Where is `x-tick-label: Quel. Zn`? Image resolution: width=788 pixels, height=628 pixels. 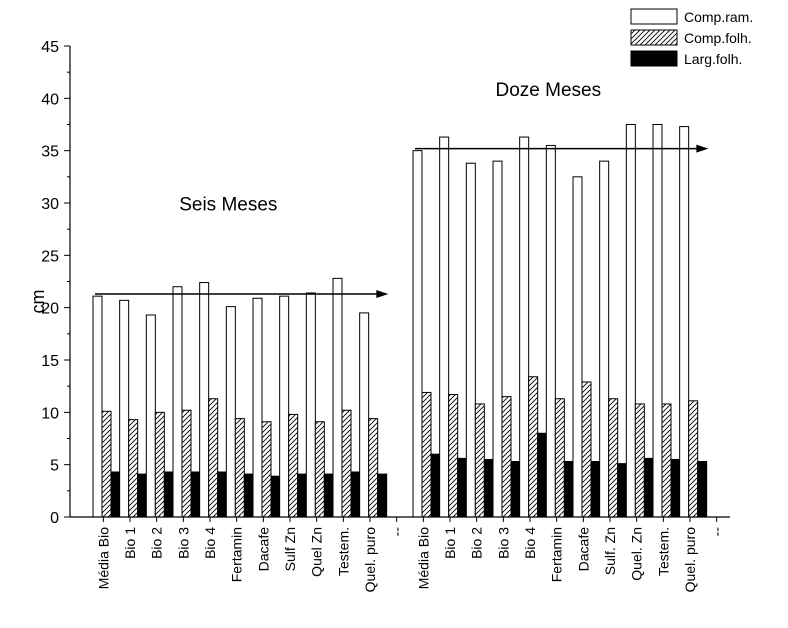
x-tick-label: Quel. Zn is located at coordinates (637, 554).